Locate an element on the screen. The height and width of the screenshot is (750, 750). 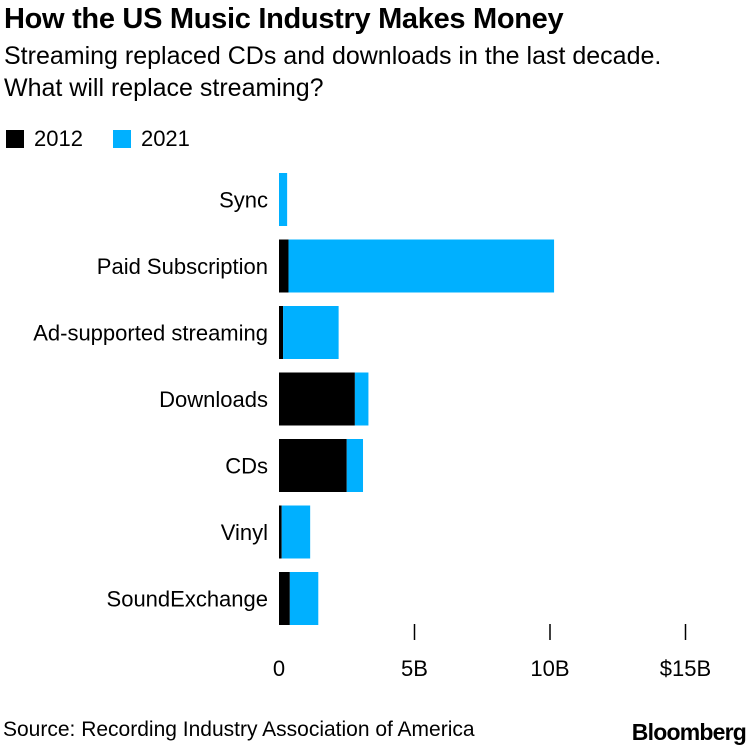
bar-downloads-2021 is located at coordinates (361, 399).